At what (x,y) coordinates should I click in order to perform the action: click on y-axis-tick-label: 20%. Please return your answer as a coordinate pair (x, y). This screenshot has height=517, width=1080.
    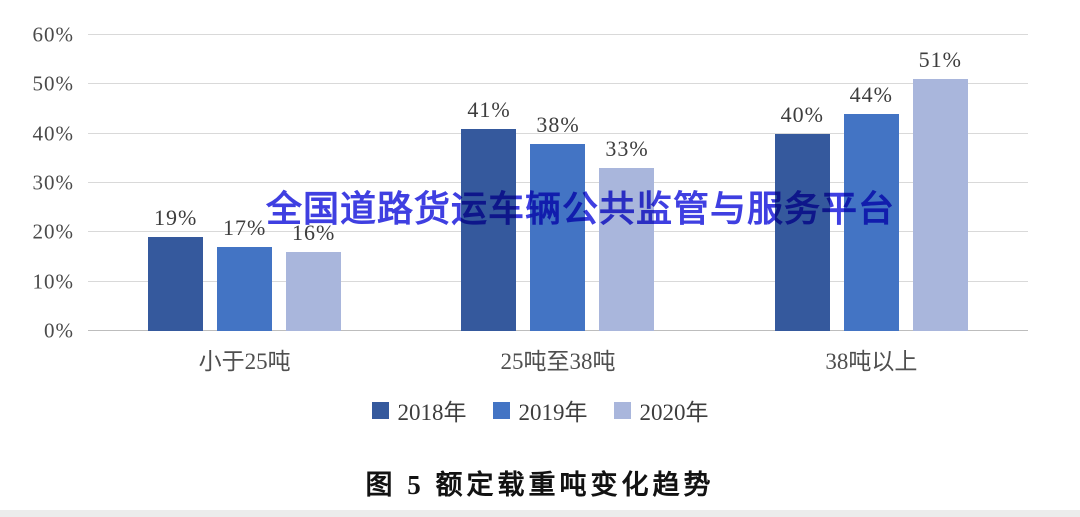
    Looking at the image, I should click on (53, 231).